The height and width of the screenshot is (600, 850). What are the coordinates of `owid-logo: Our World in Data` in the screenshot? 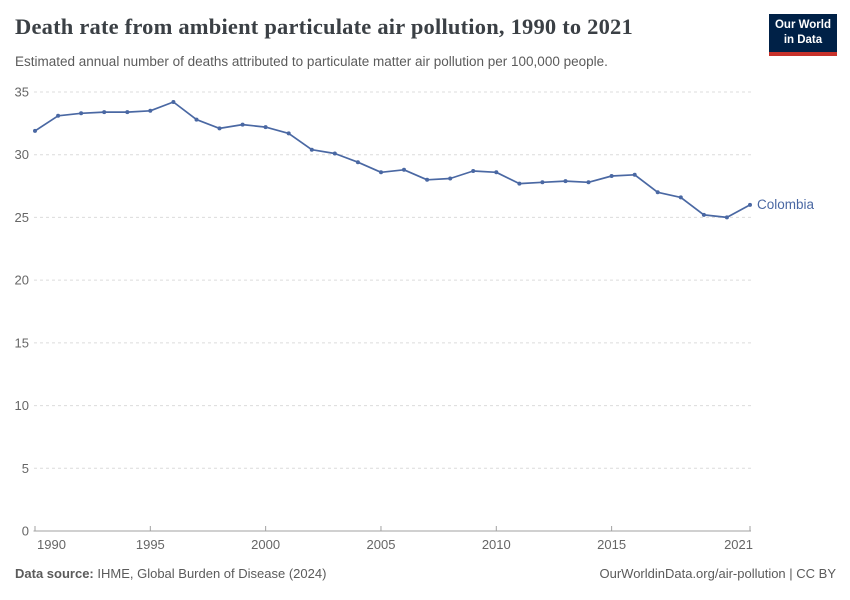 It's located at (802, 35).